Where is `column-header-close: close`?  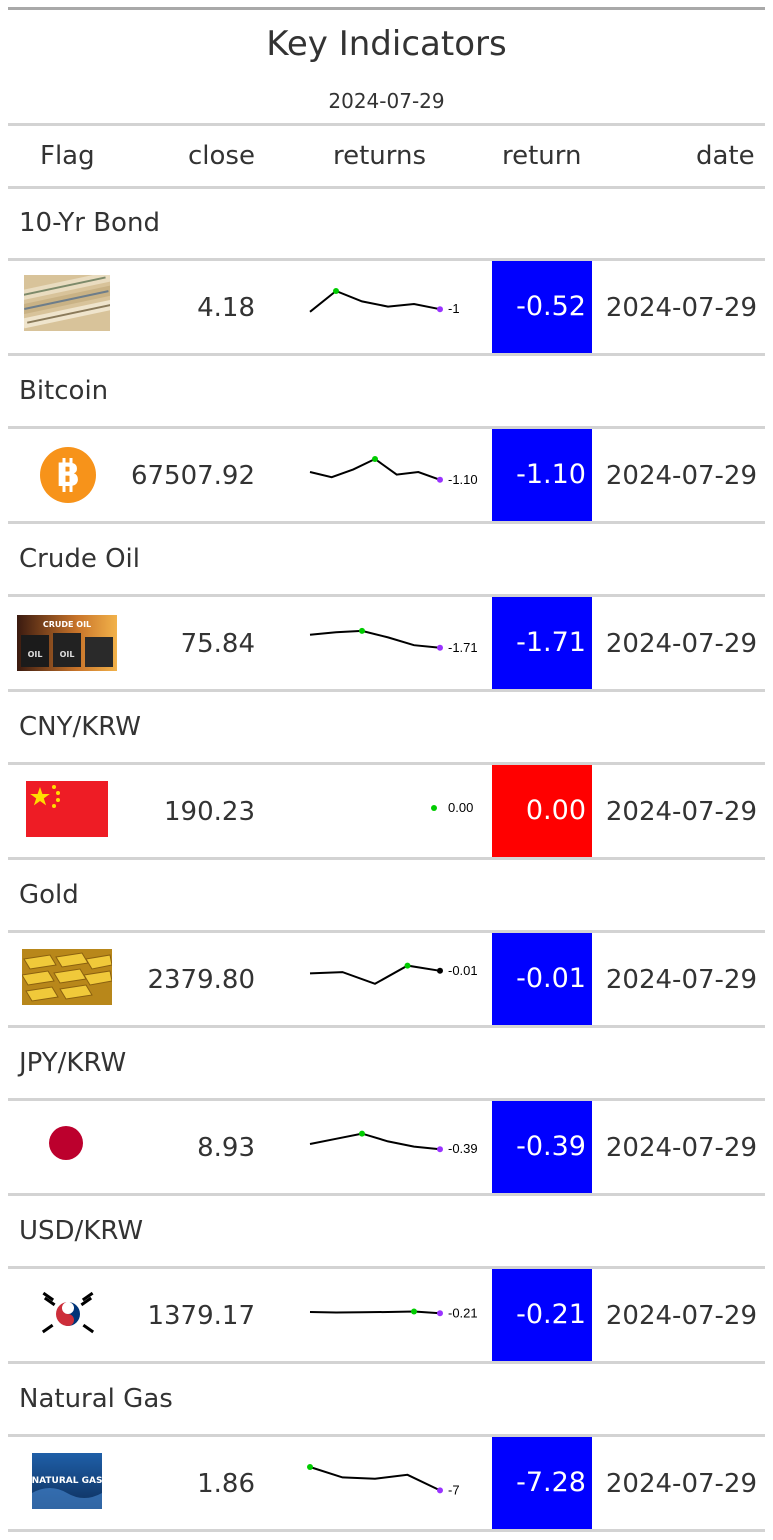 column-header-close: close is located at coordinates (221, 156).